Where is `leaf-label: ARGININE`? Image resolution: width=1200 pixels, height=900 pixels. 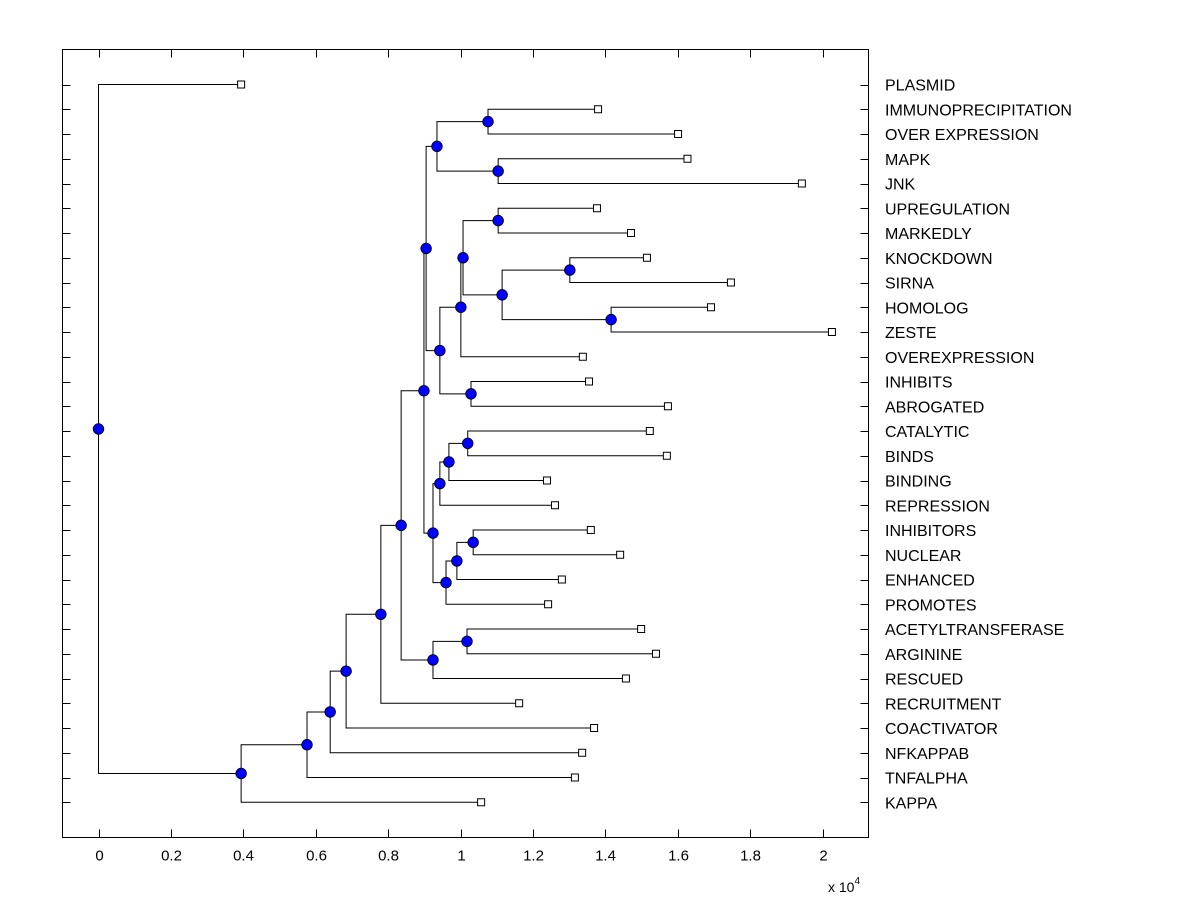
leaf-label: ARGININE is located at coordinates (923, 655).